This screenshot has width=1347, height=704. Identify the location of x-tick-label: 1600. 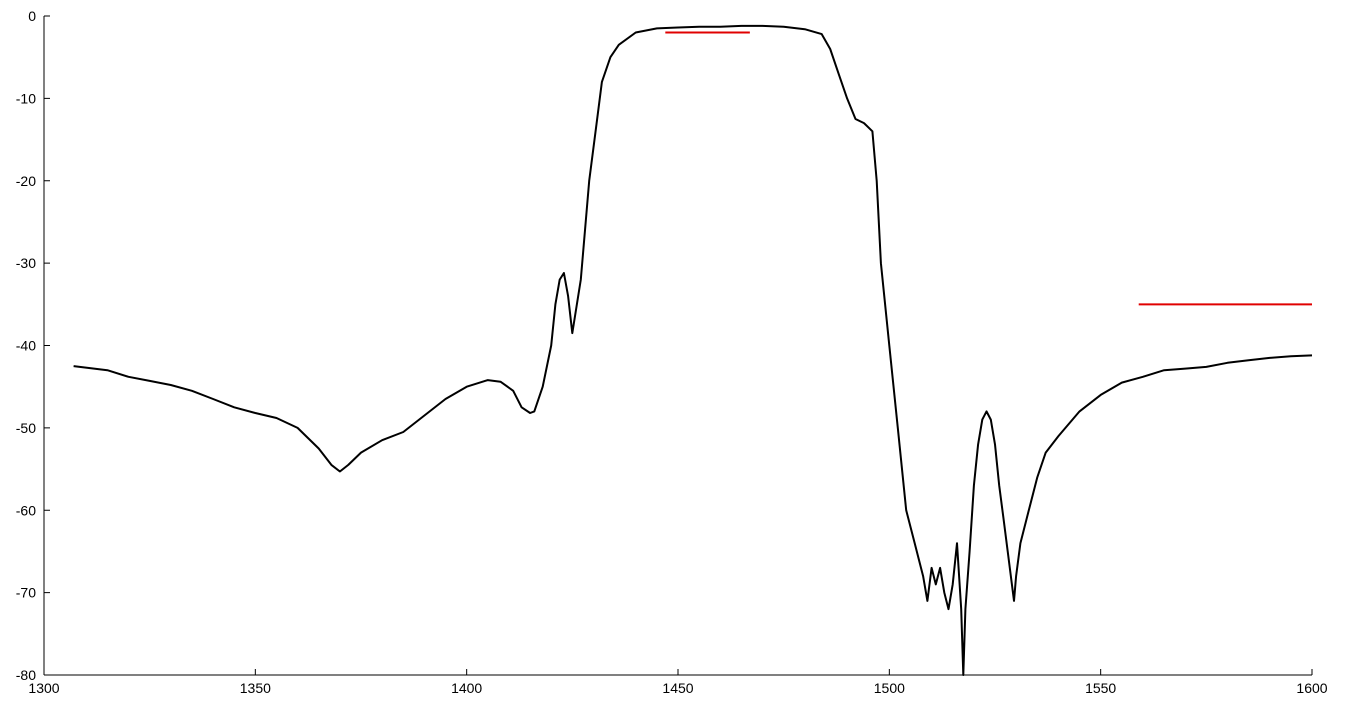
(1311, 688).